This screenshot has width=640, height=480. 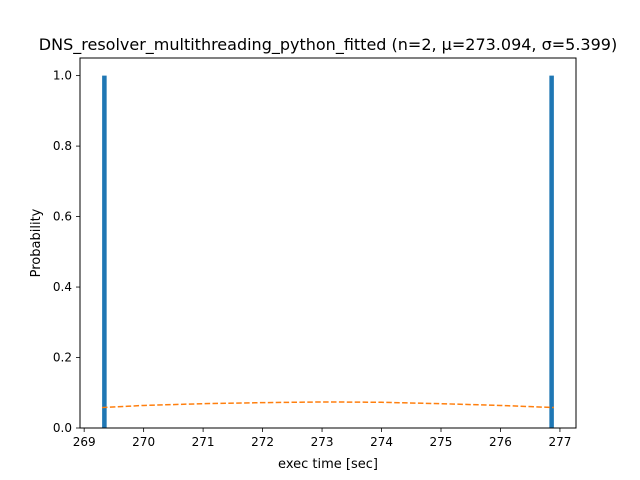 What do you see at coordinates (62, 76) in the screenshot?
I see `y-tick-label: 1.0` at bounding box center [62, 76].